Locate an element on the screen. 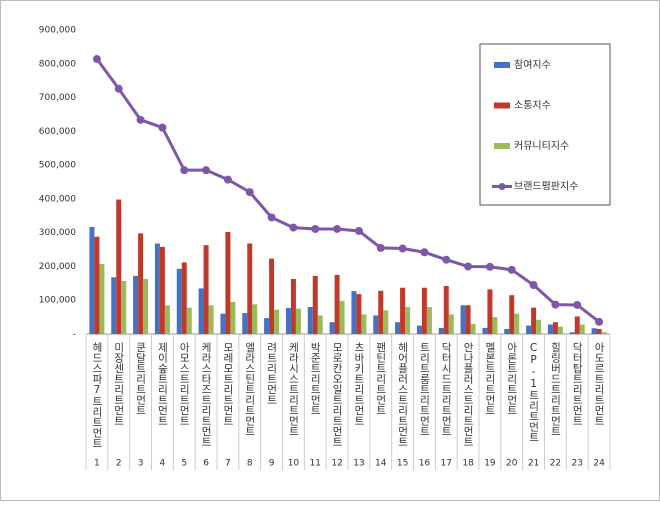 The height and width of the screenshot is (505, 660). x-tick-label: 멜본트리트먼트 is located at coordinates (490, 379).